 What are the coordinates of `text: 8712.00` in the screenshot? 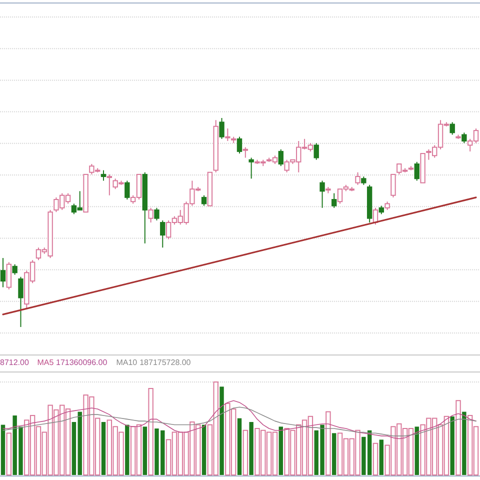 It's located at (15, 362).